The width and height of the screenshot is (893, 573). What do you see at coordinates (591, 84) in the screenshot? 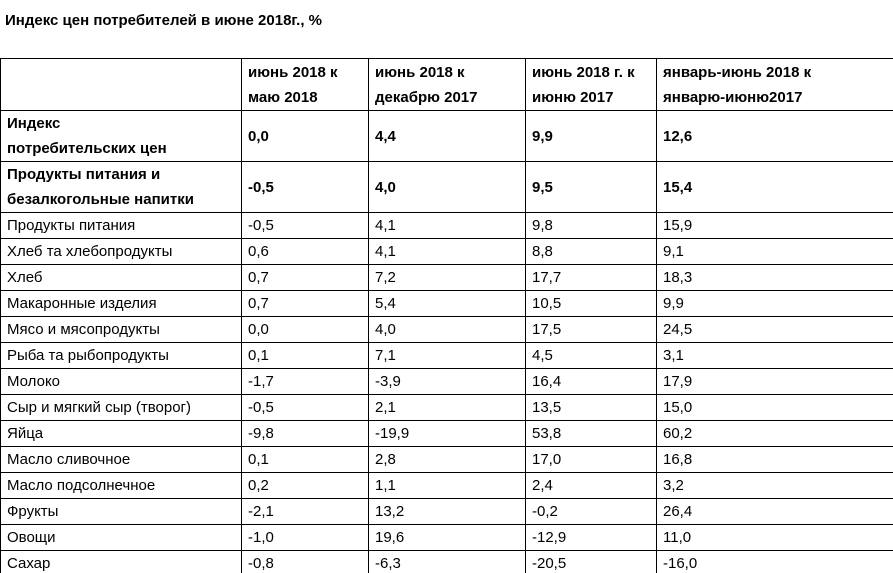
I see `col-header-jun-to-jun: июнь 2018 г. к июню 2017` at bounding box center [591, 84].